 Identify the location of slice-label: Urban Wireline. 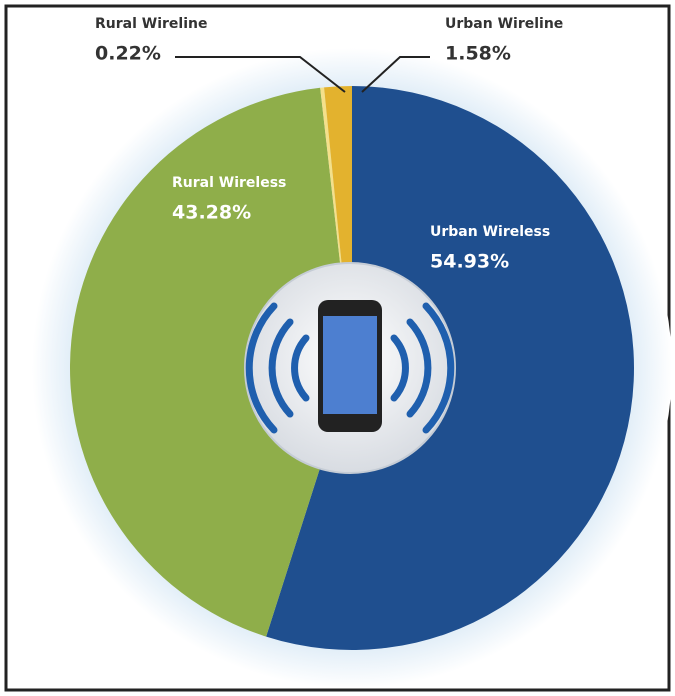
(504, 24).